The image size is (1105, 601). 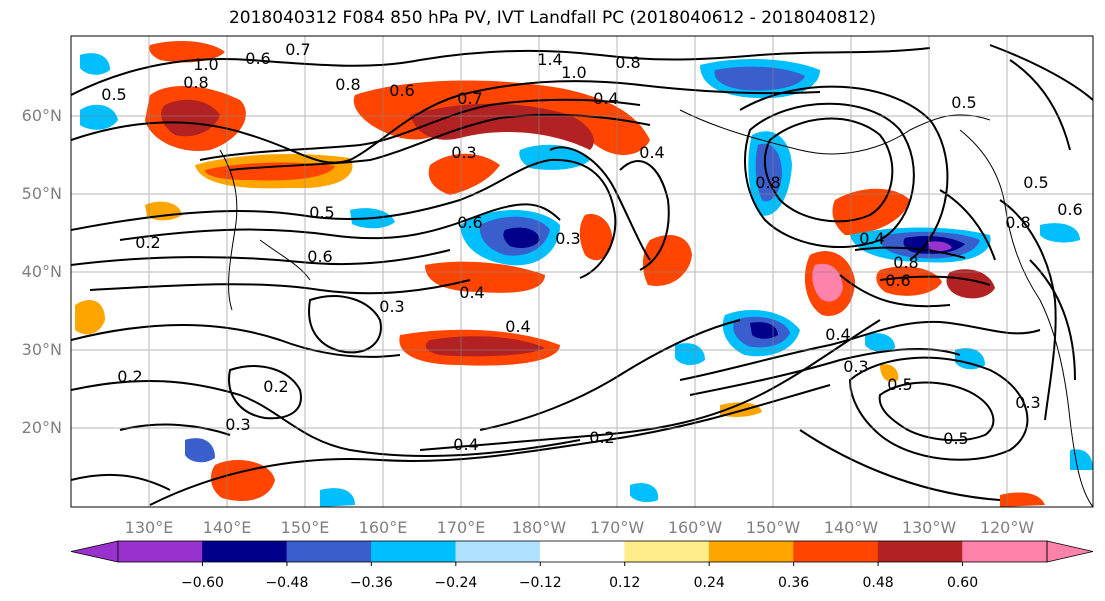 What do you see at coordinates (851, 527) in the screenshot?
I see `lon-label: 140°W` at bounding box center [851, 527].